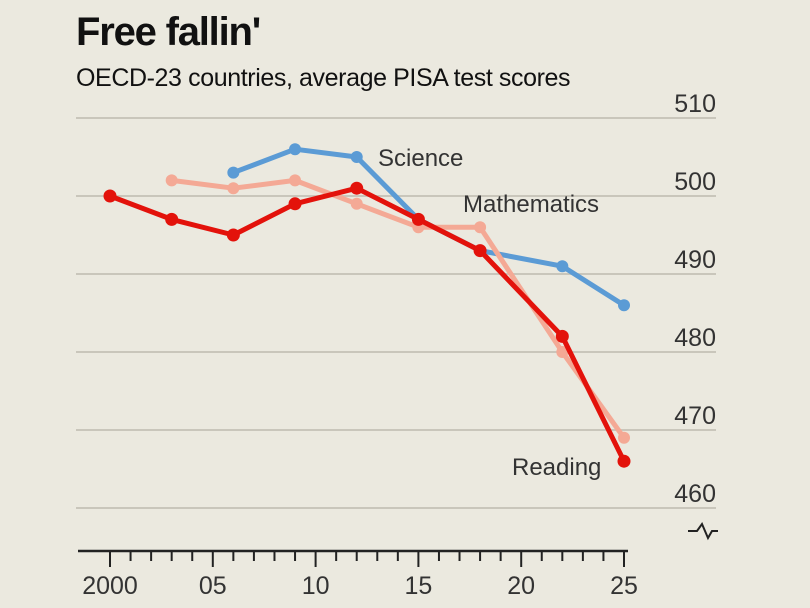  What do you see at coordinates (110, 196) in the screenshot?
I see `data-point-reading-2000` at bounding box center [110, 196].